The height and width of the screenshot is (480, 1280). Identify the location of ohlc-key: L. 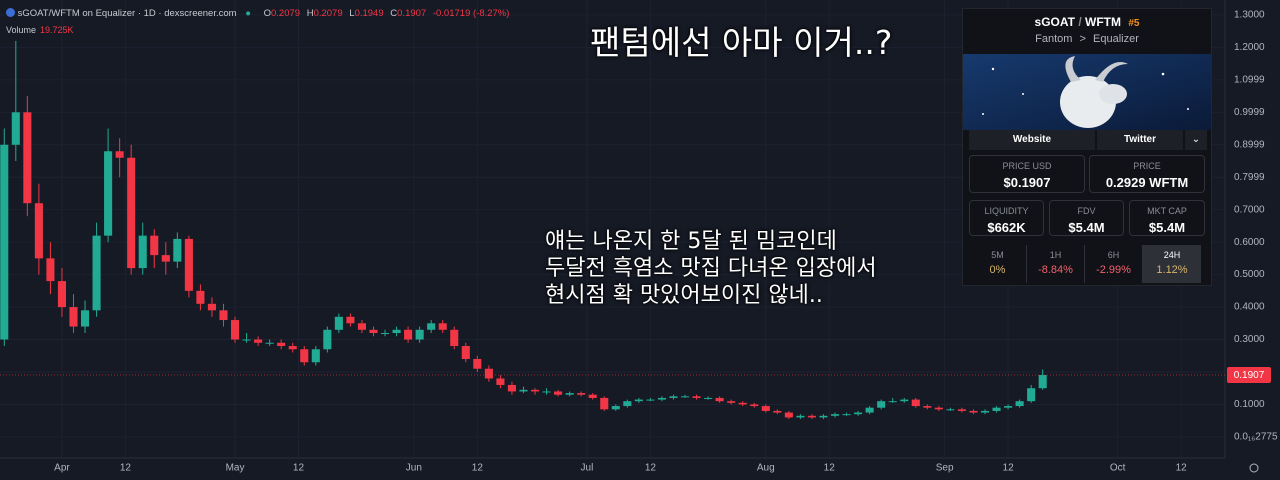
(352, 13).